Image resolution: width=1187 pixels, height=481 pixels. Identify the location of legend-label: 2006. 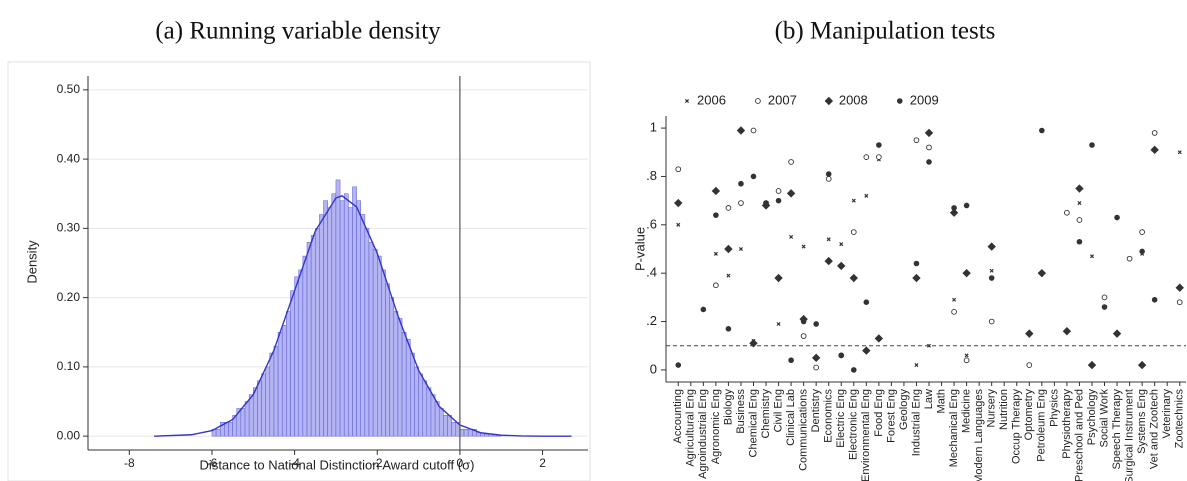
(711, 99).